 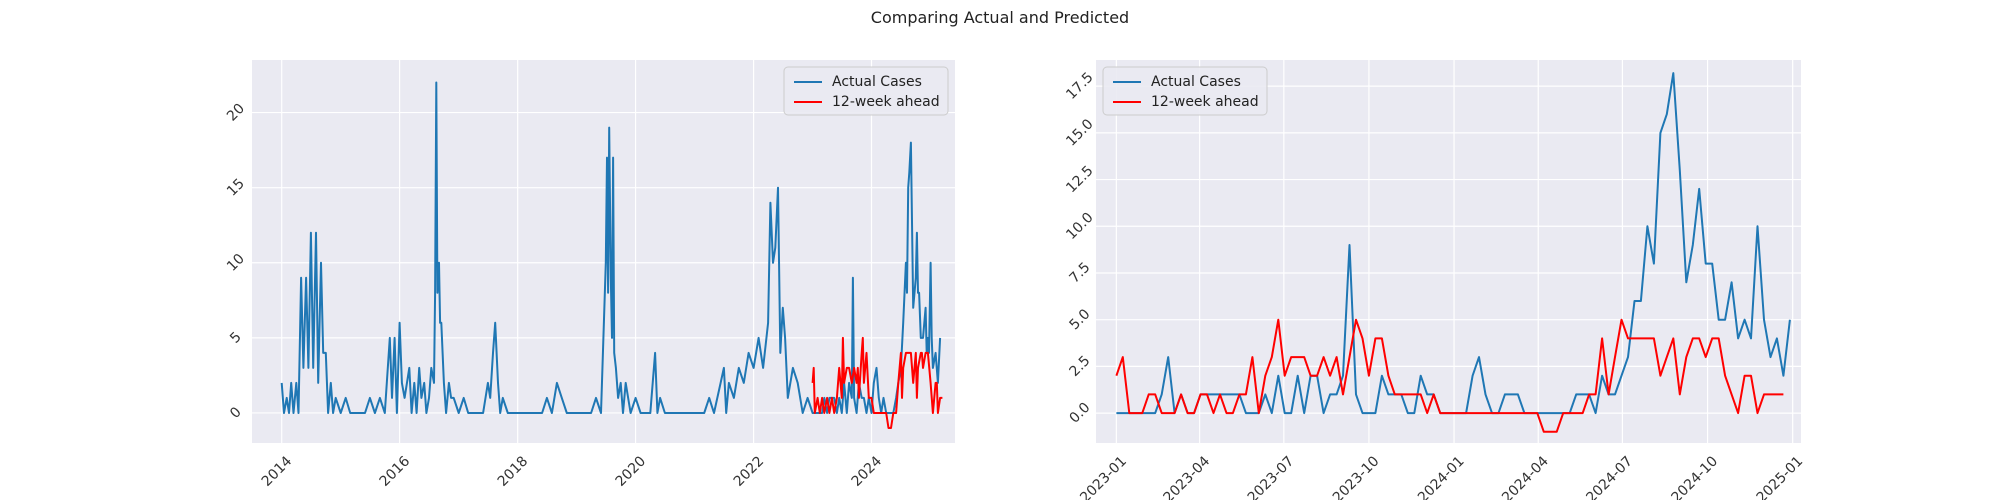 What do you see at coordinates (1271, 476) in the screenshot?
I see `x-tick-label: 2023-07` at bounding box center [1271, 476].